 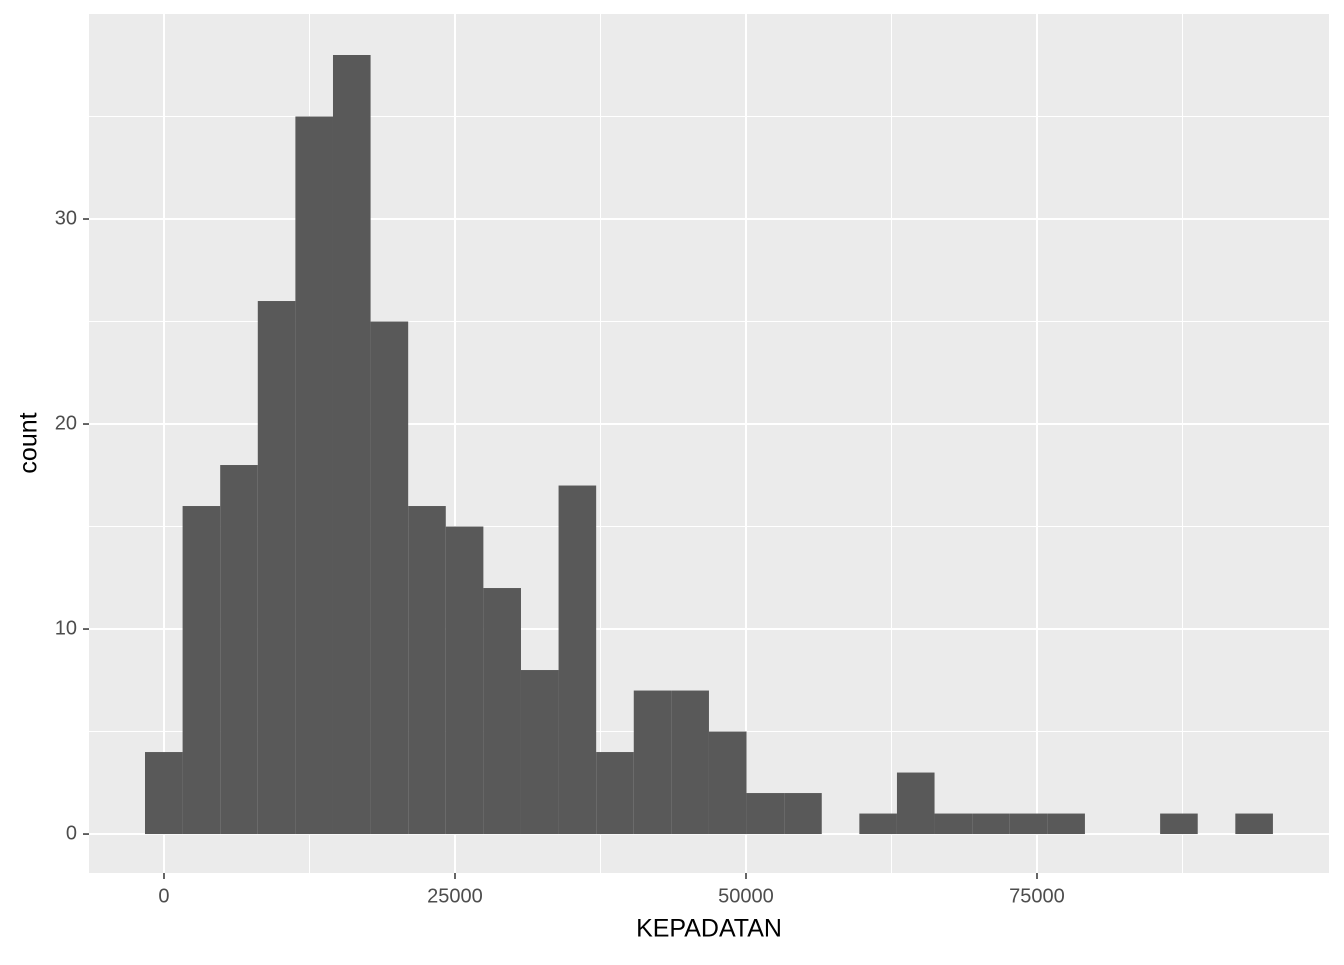 I want to click on x-tick-label: 25000, so click(x=455, y=896).